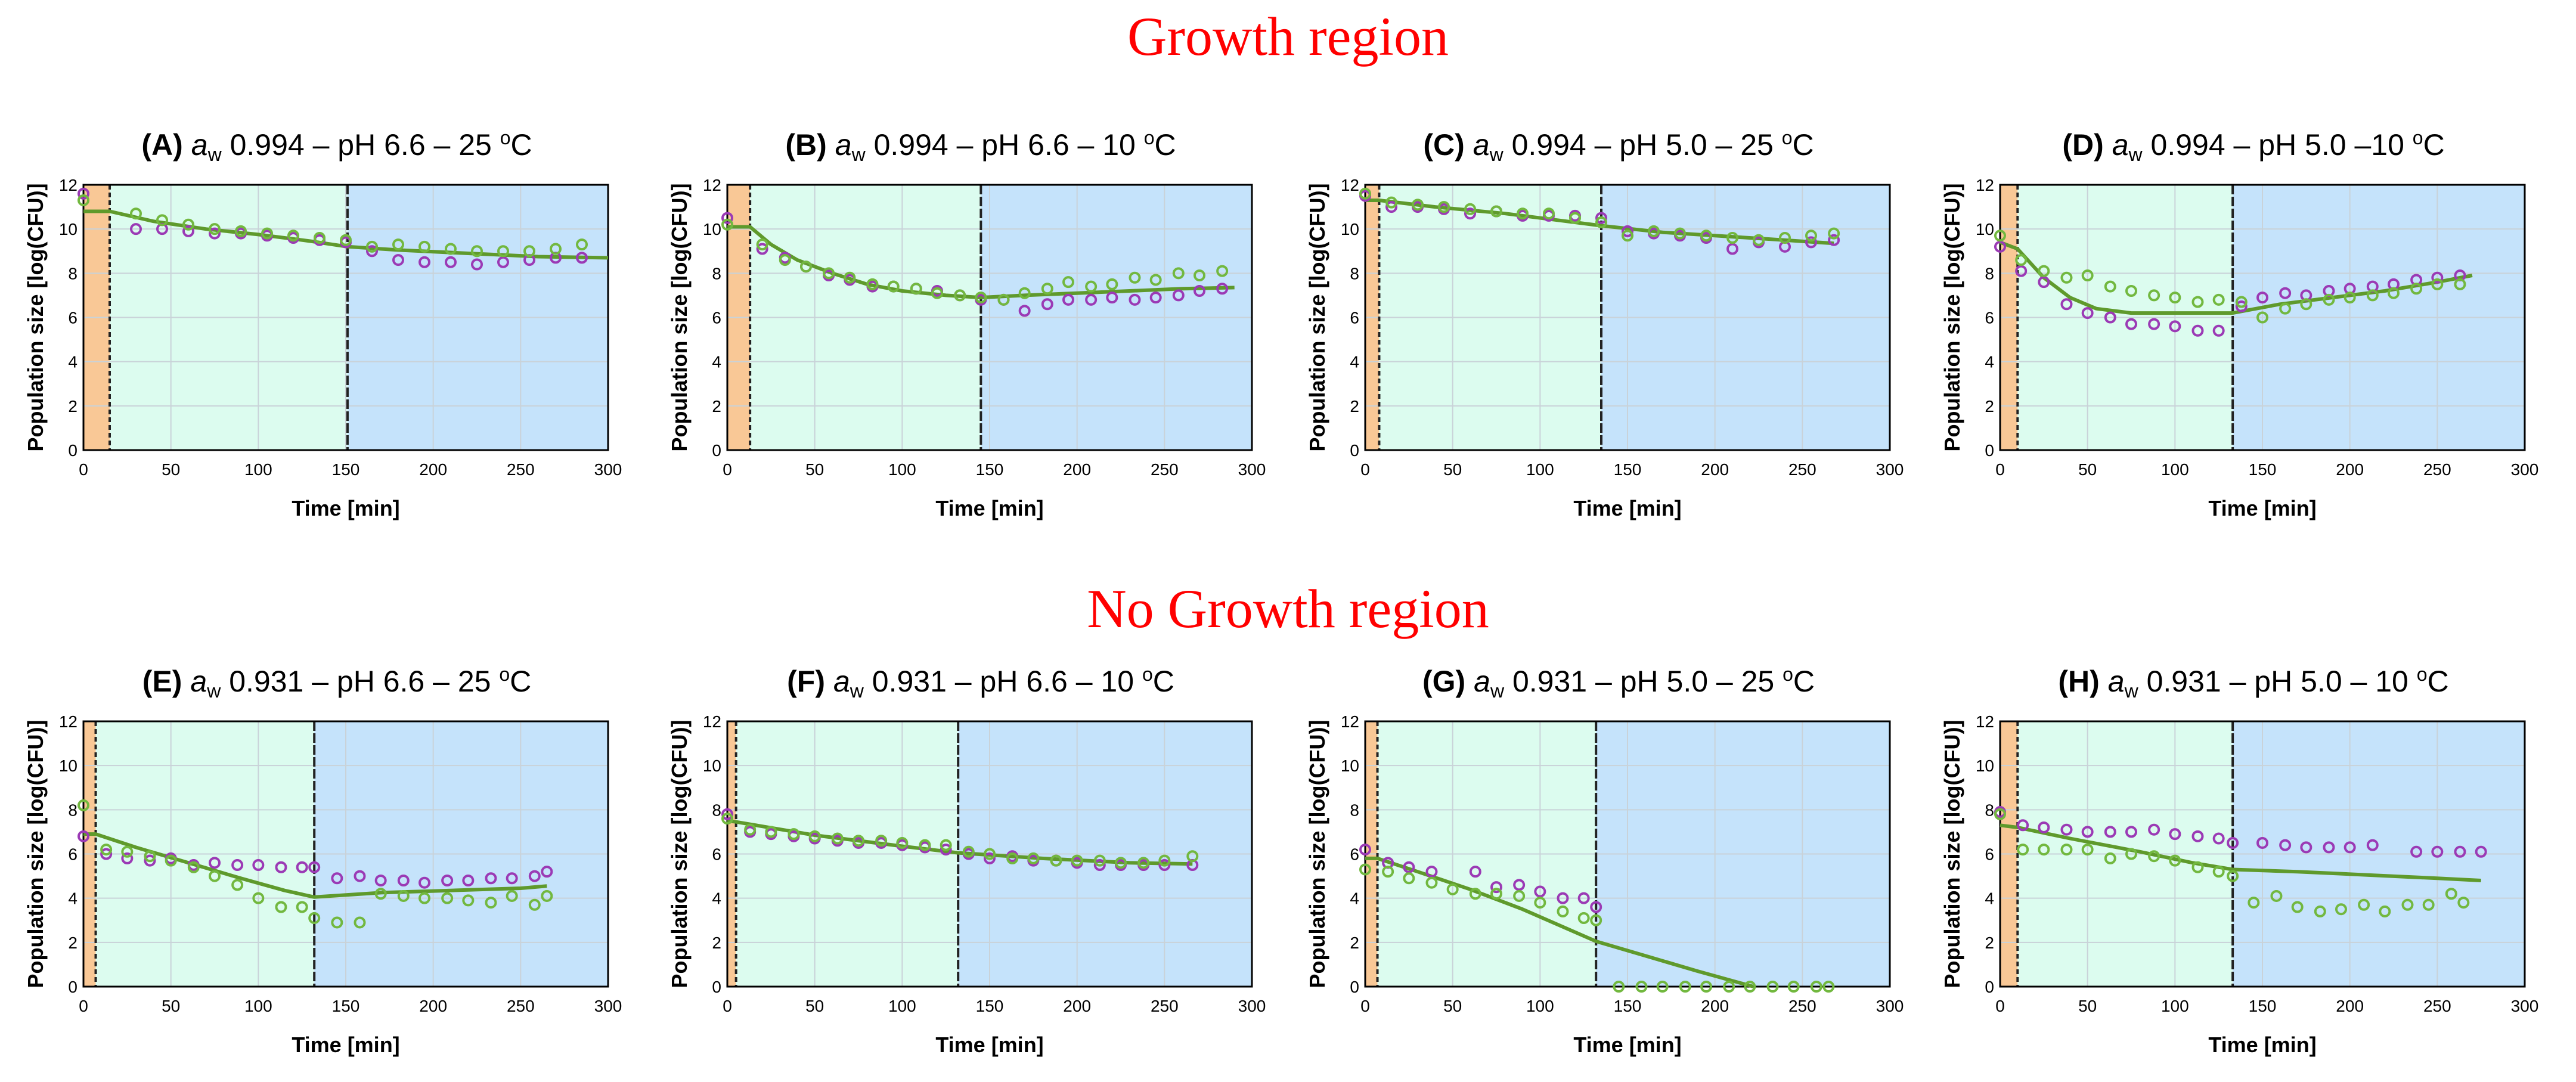 The width and height of the screenshot is (2576, 1082). I want to click on series-green, so click(975, 262).